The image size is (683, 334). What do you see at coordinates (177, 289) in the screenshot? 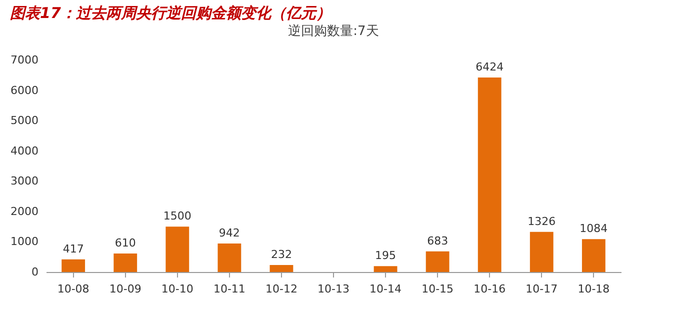
I see `x-tick-label: 10-10` at bounding box center [177, 289].